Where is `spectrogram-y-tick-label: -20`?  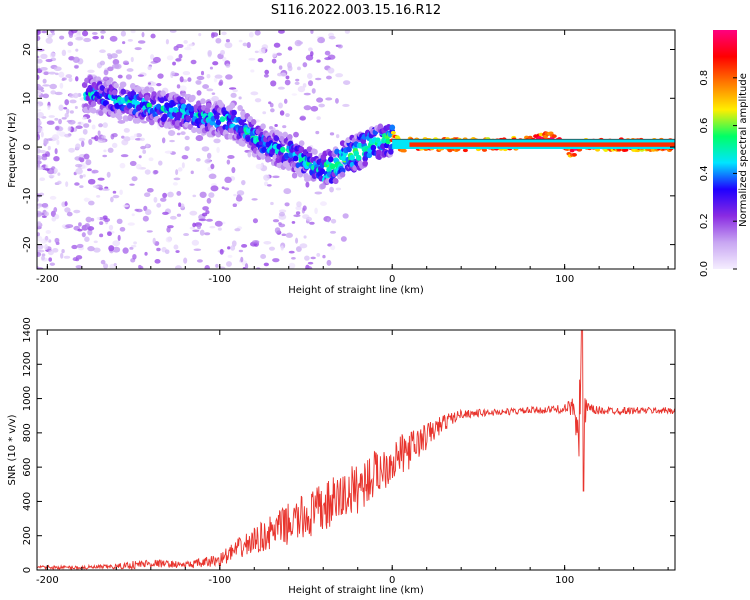 spectrogram-y-tick-label: -20 is located at coordinates (27, 244).